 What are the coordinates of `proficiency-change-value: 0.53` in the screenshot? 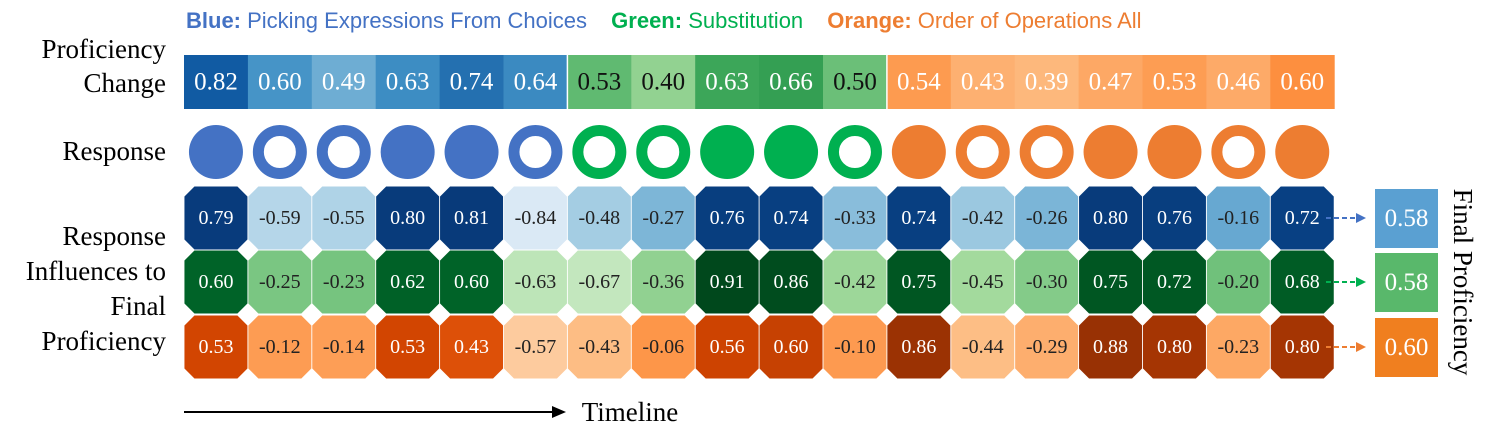 It's located at (599, 82).